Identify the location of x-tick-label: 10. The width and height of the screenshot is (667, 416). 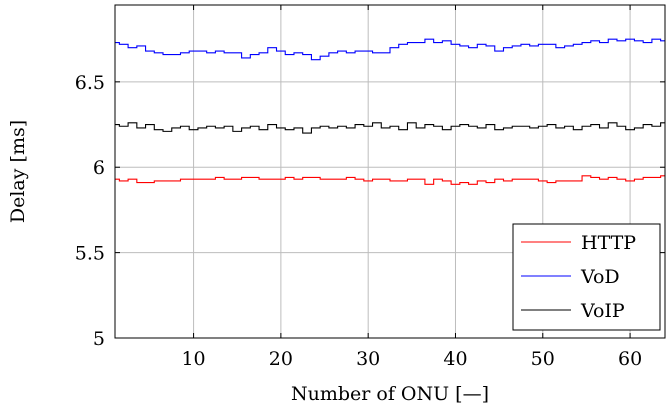
(193, 359).